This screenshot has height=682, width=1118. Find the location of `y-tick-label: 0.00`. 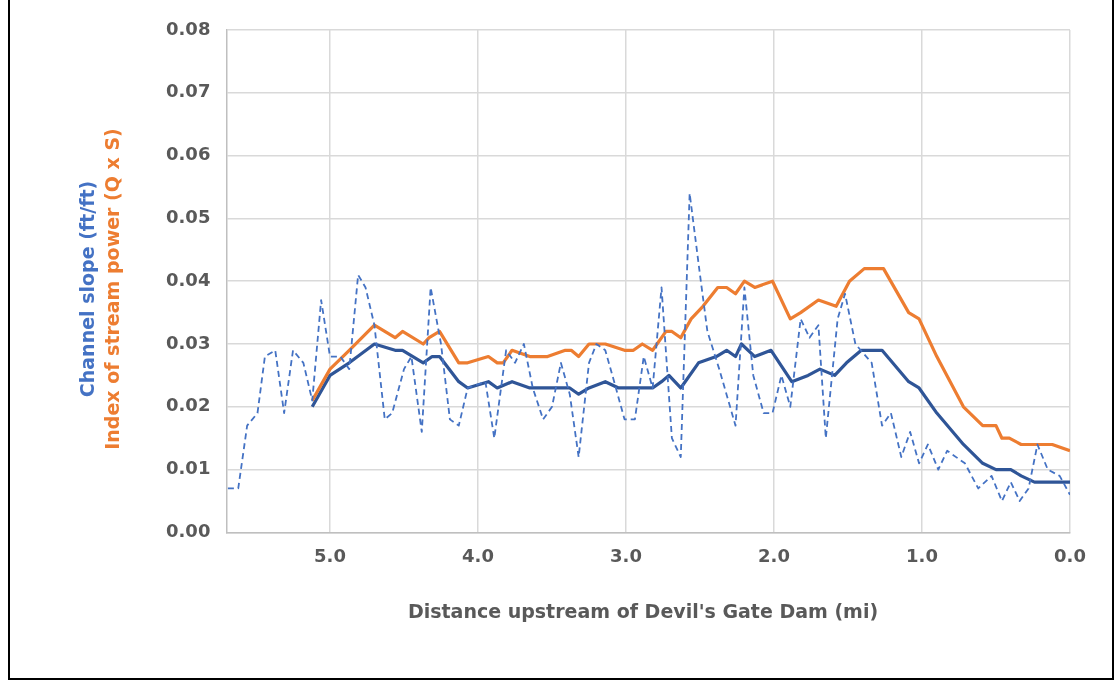

y-tick-label: 0.00 is located at coordinates (188, 531).